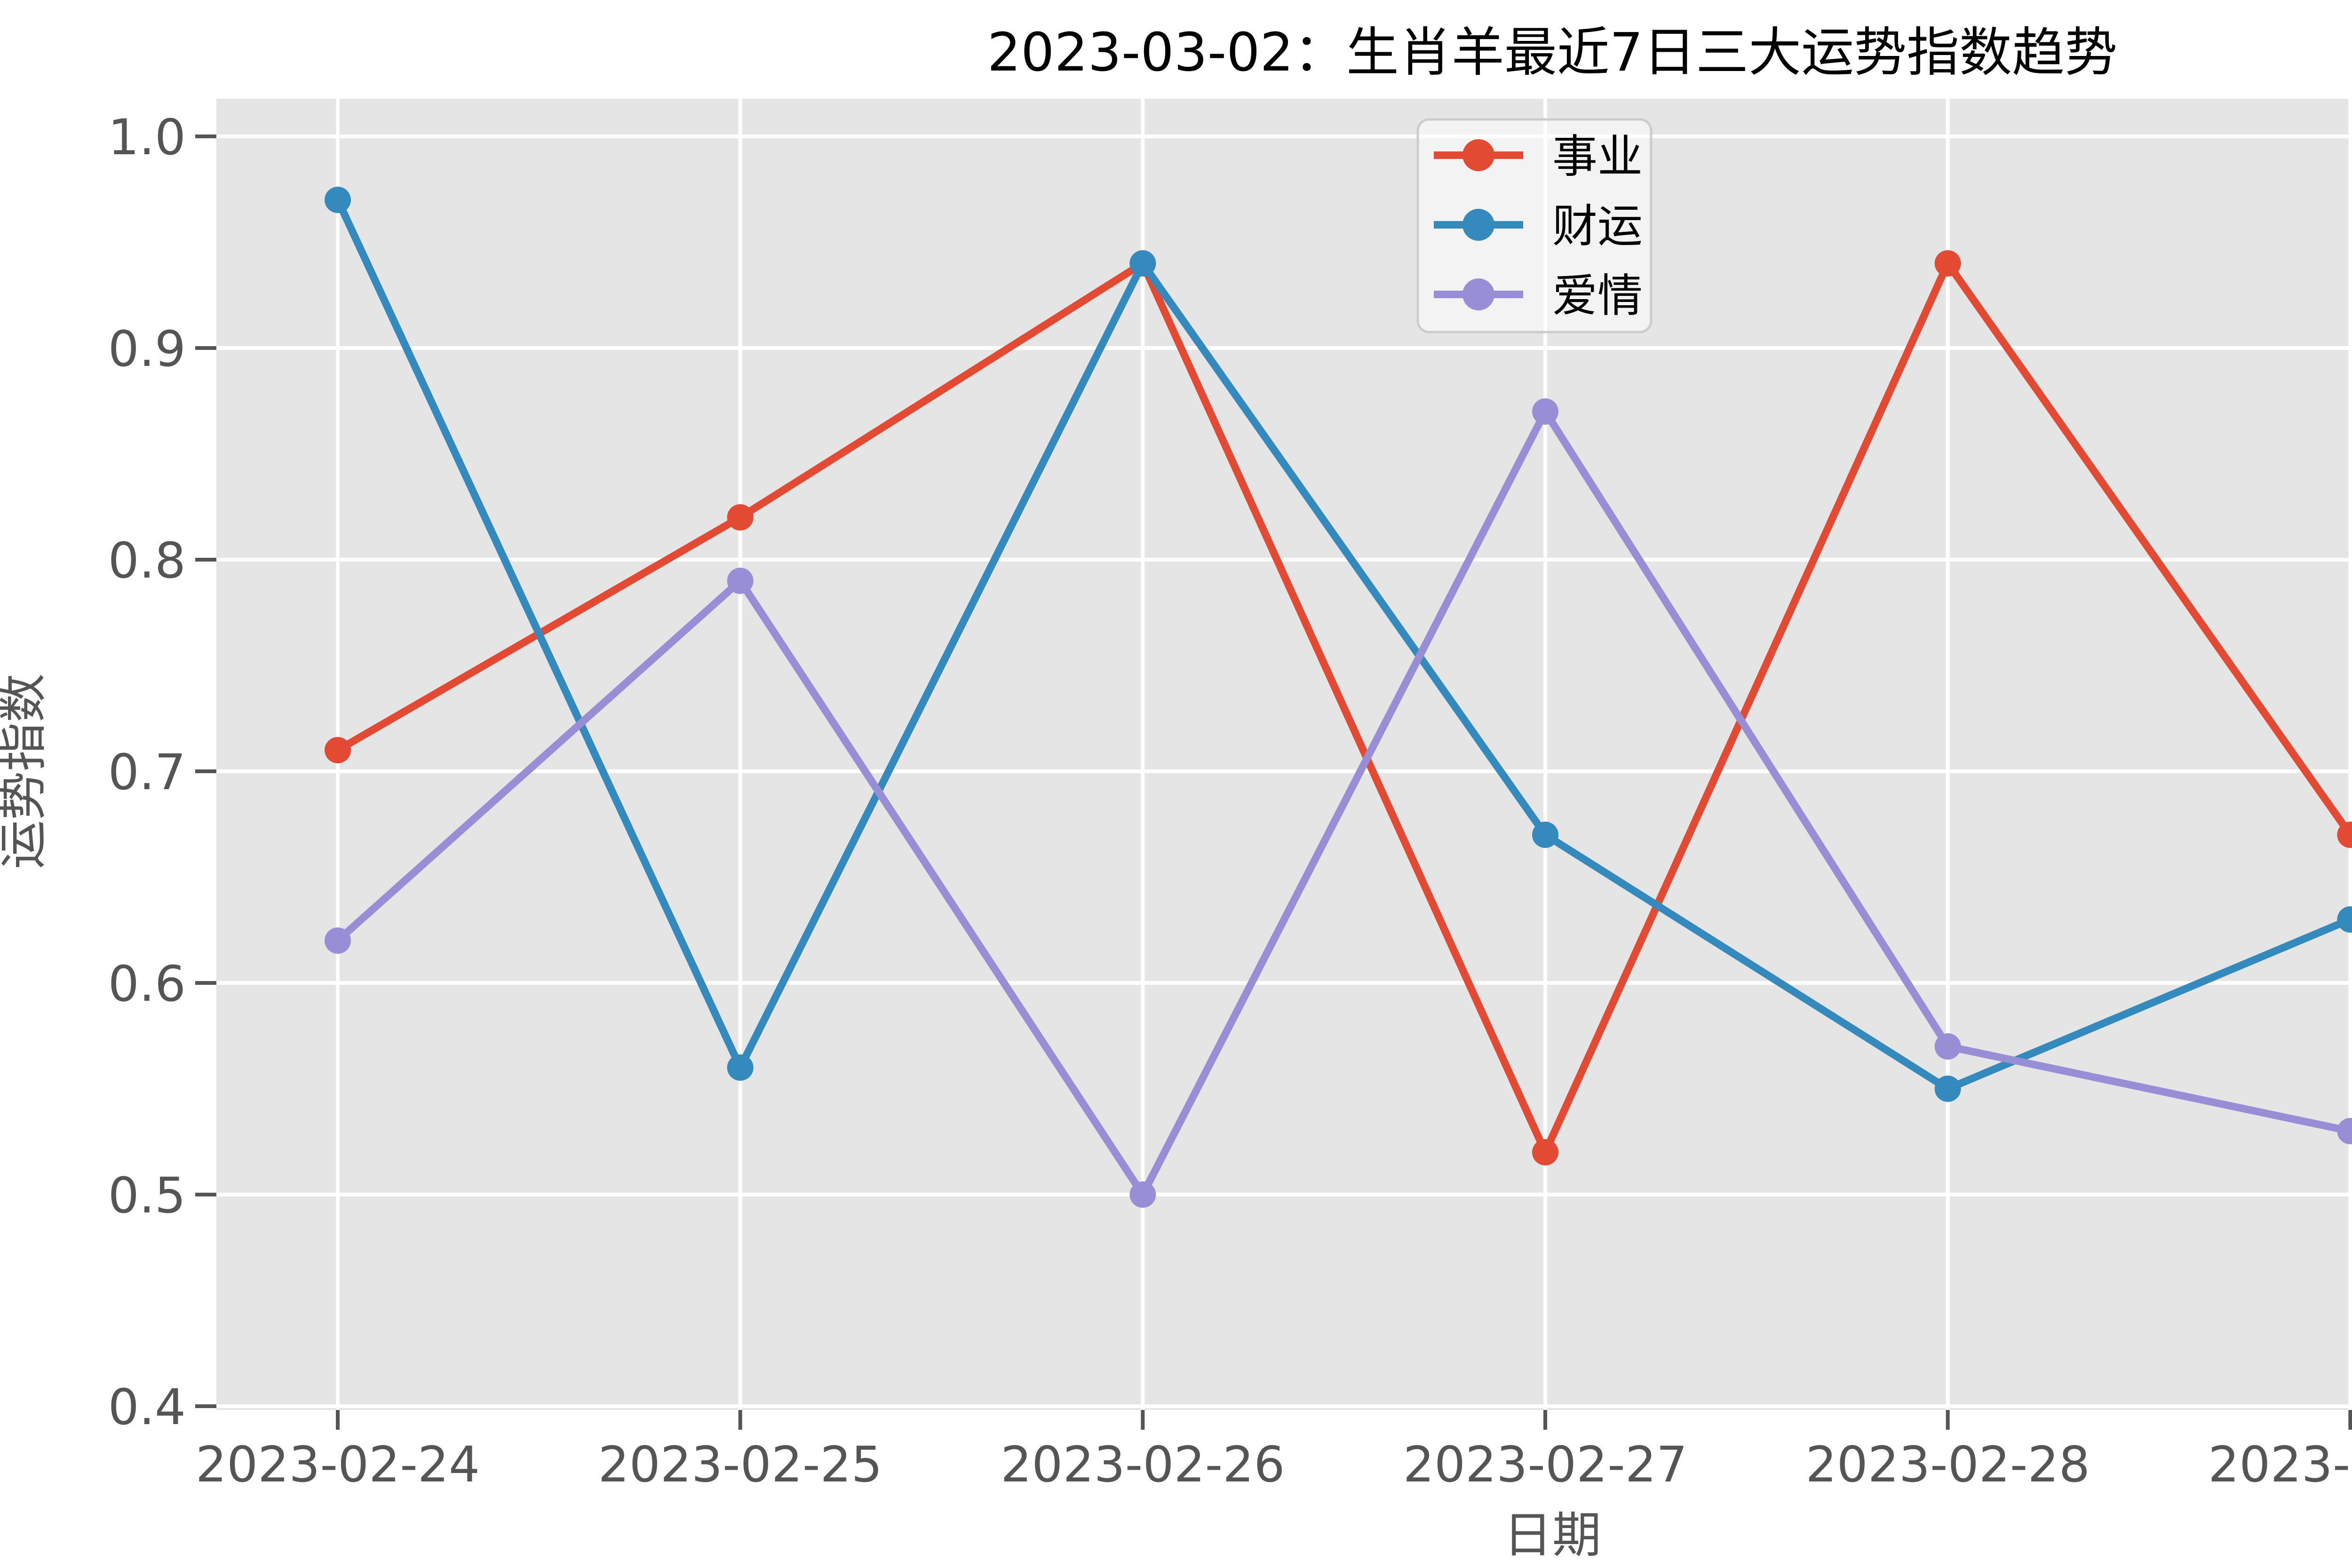 The image size is (2352, 1568). Describe the element at coordinates (1597, 295) in the screenshot. I see `legend-label-love: 爱情` at that location.